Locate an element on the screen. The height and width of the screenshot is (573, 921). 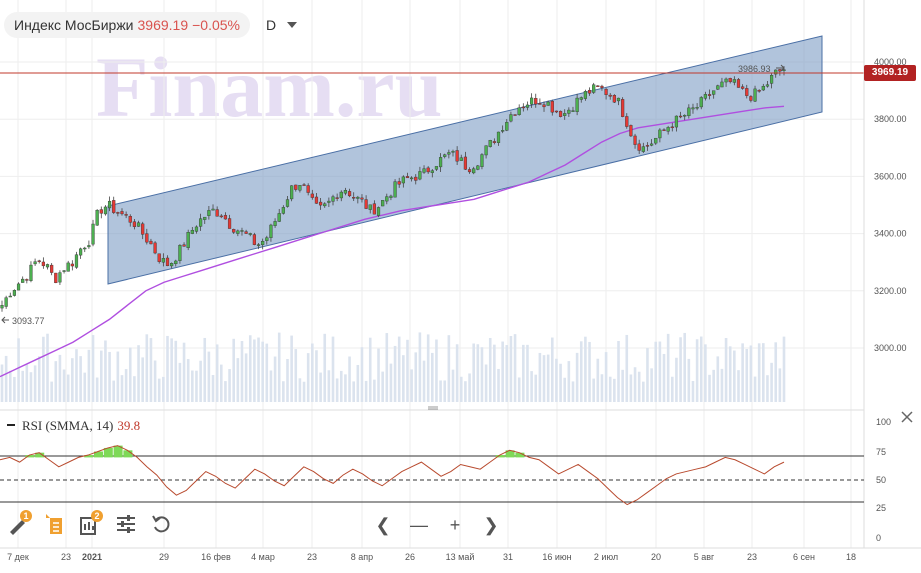
drawing-toolbar: 1 2 is located at coordinates (90, 523).